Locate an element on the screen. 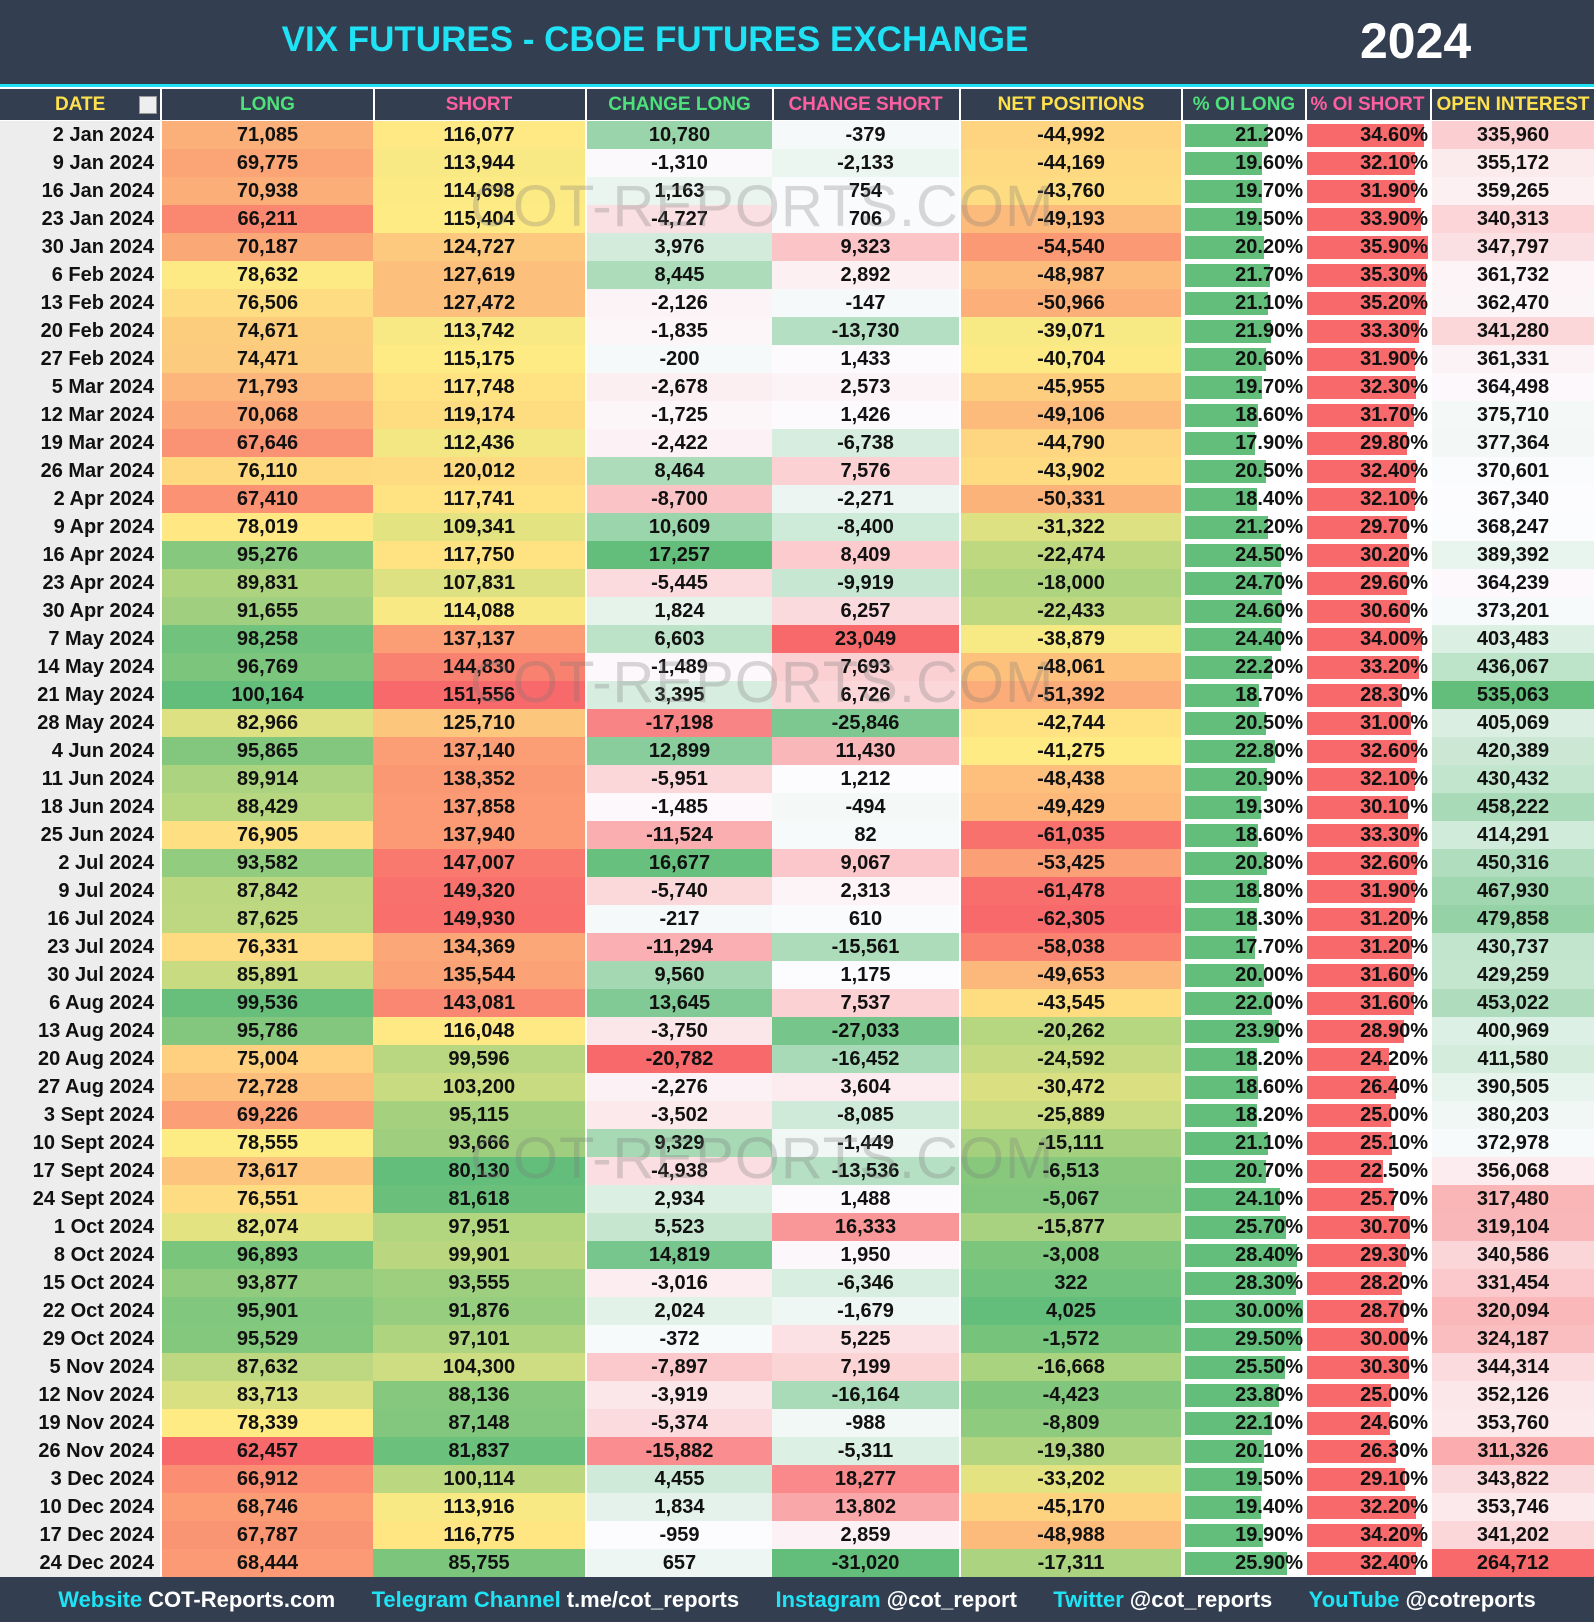  cell-text: -16,164 is located at coordinates (865, 1395).